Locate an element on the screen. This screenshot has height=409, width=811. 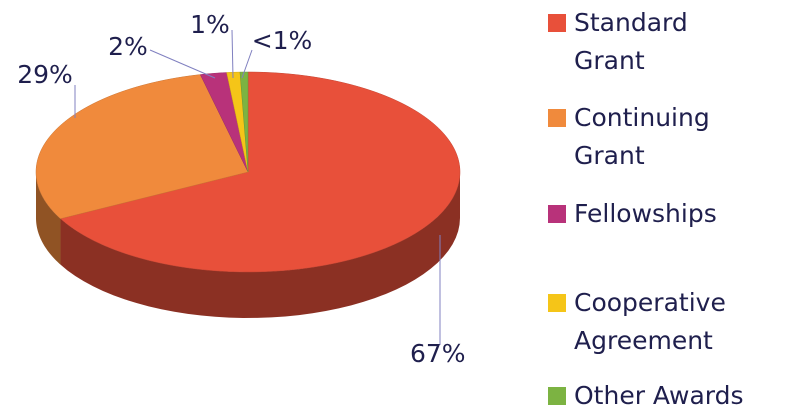
data-label: 2% is located at coordinates (128, 46).